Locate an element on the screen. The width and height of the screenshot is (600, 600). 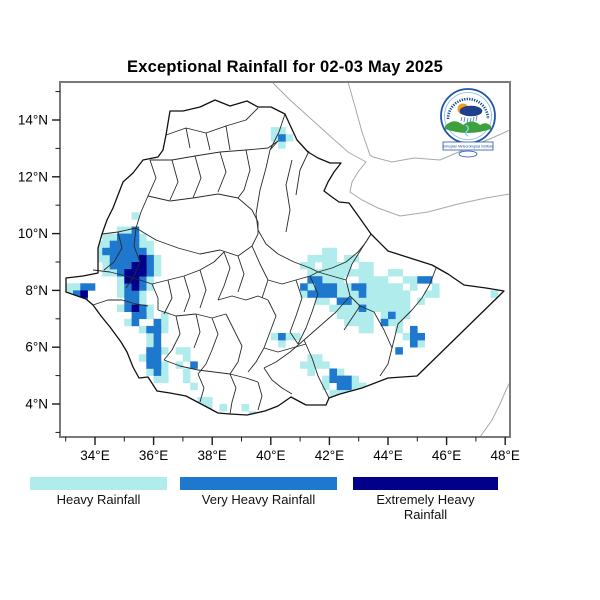
zone-boundaries-west is located at coordinates (159, 273).